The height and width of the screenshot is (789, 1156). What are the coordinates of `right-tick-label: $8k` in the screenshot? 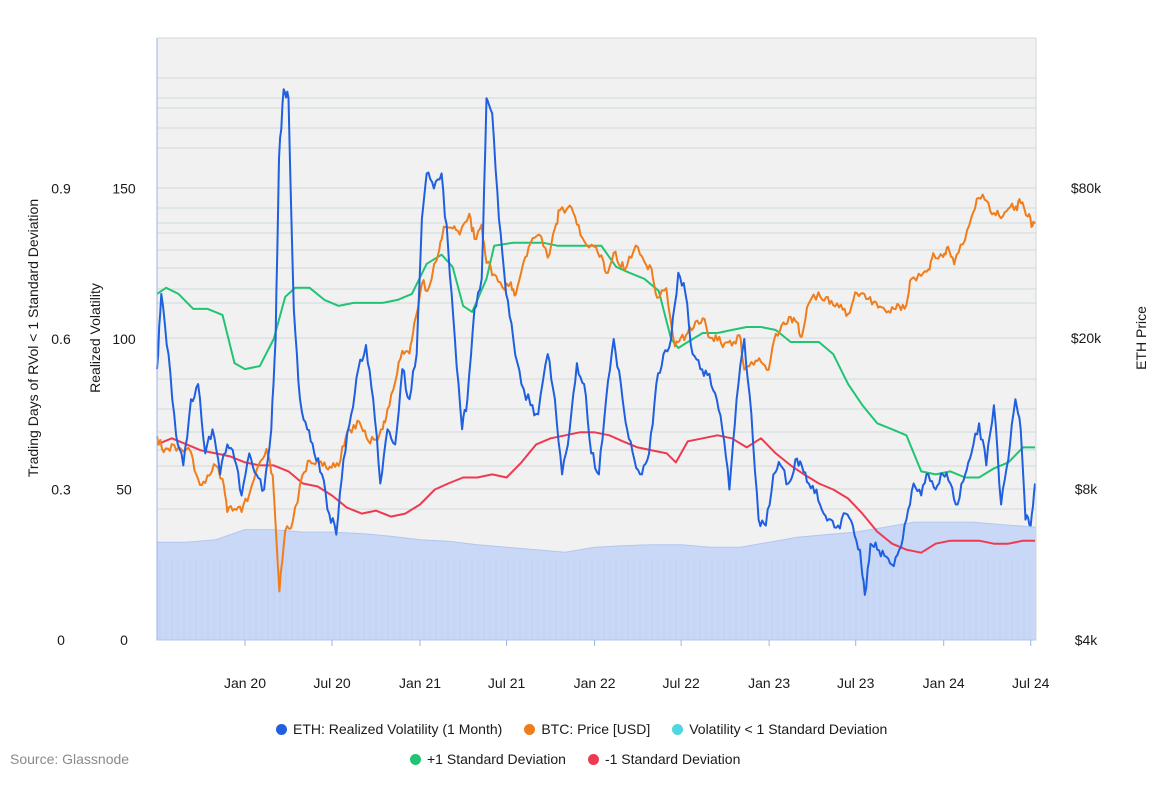 It's located at (1087, 489).